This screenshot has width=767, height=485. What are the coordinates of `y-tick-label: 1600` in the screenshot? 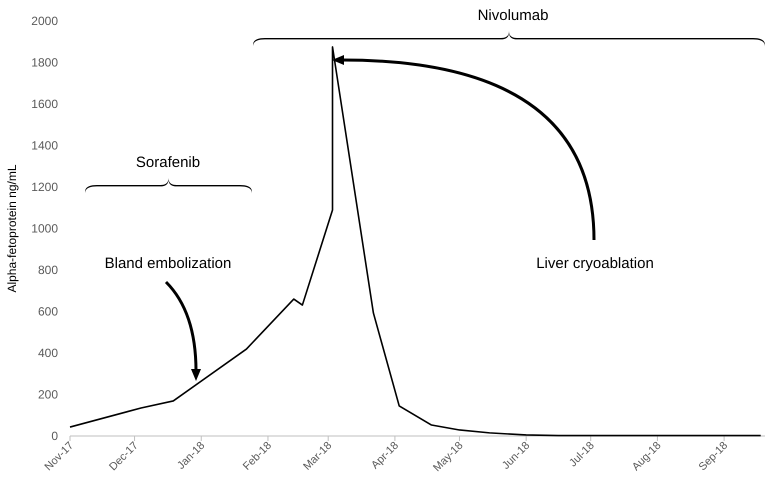 It's located at (44, 104).